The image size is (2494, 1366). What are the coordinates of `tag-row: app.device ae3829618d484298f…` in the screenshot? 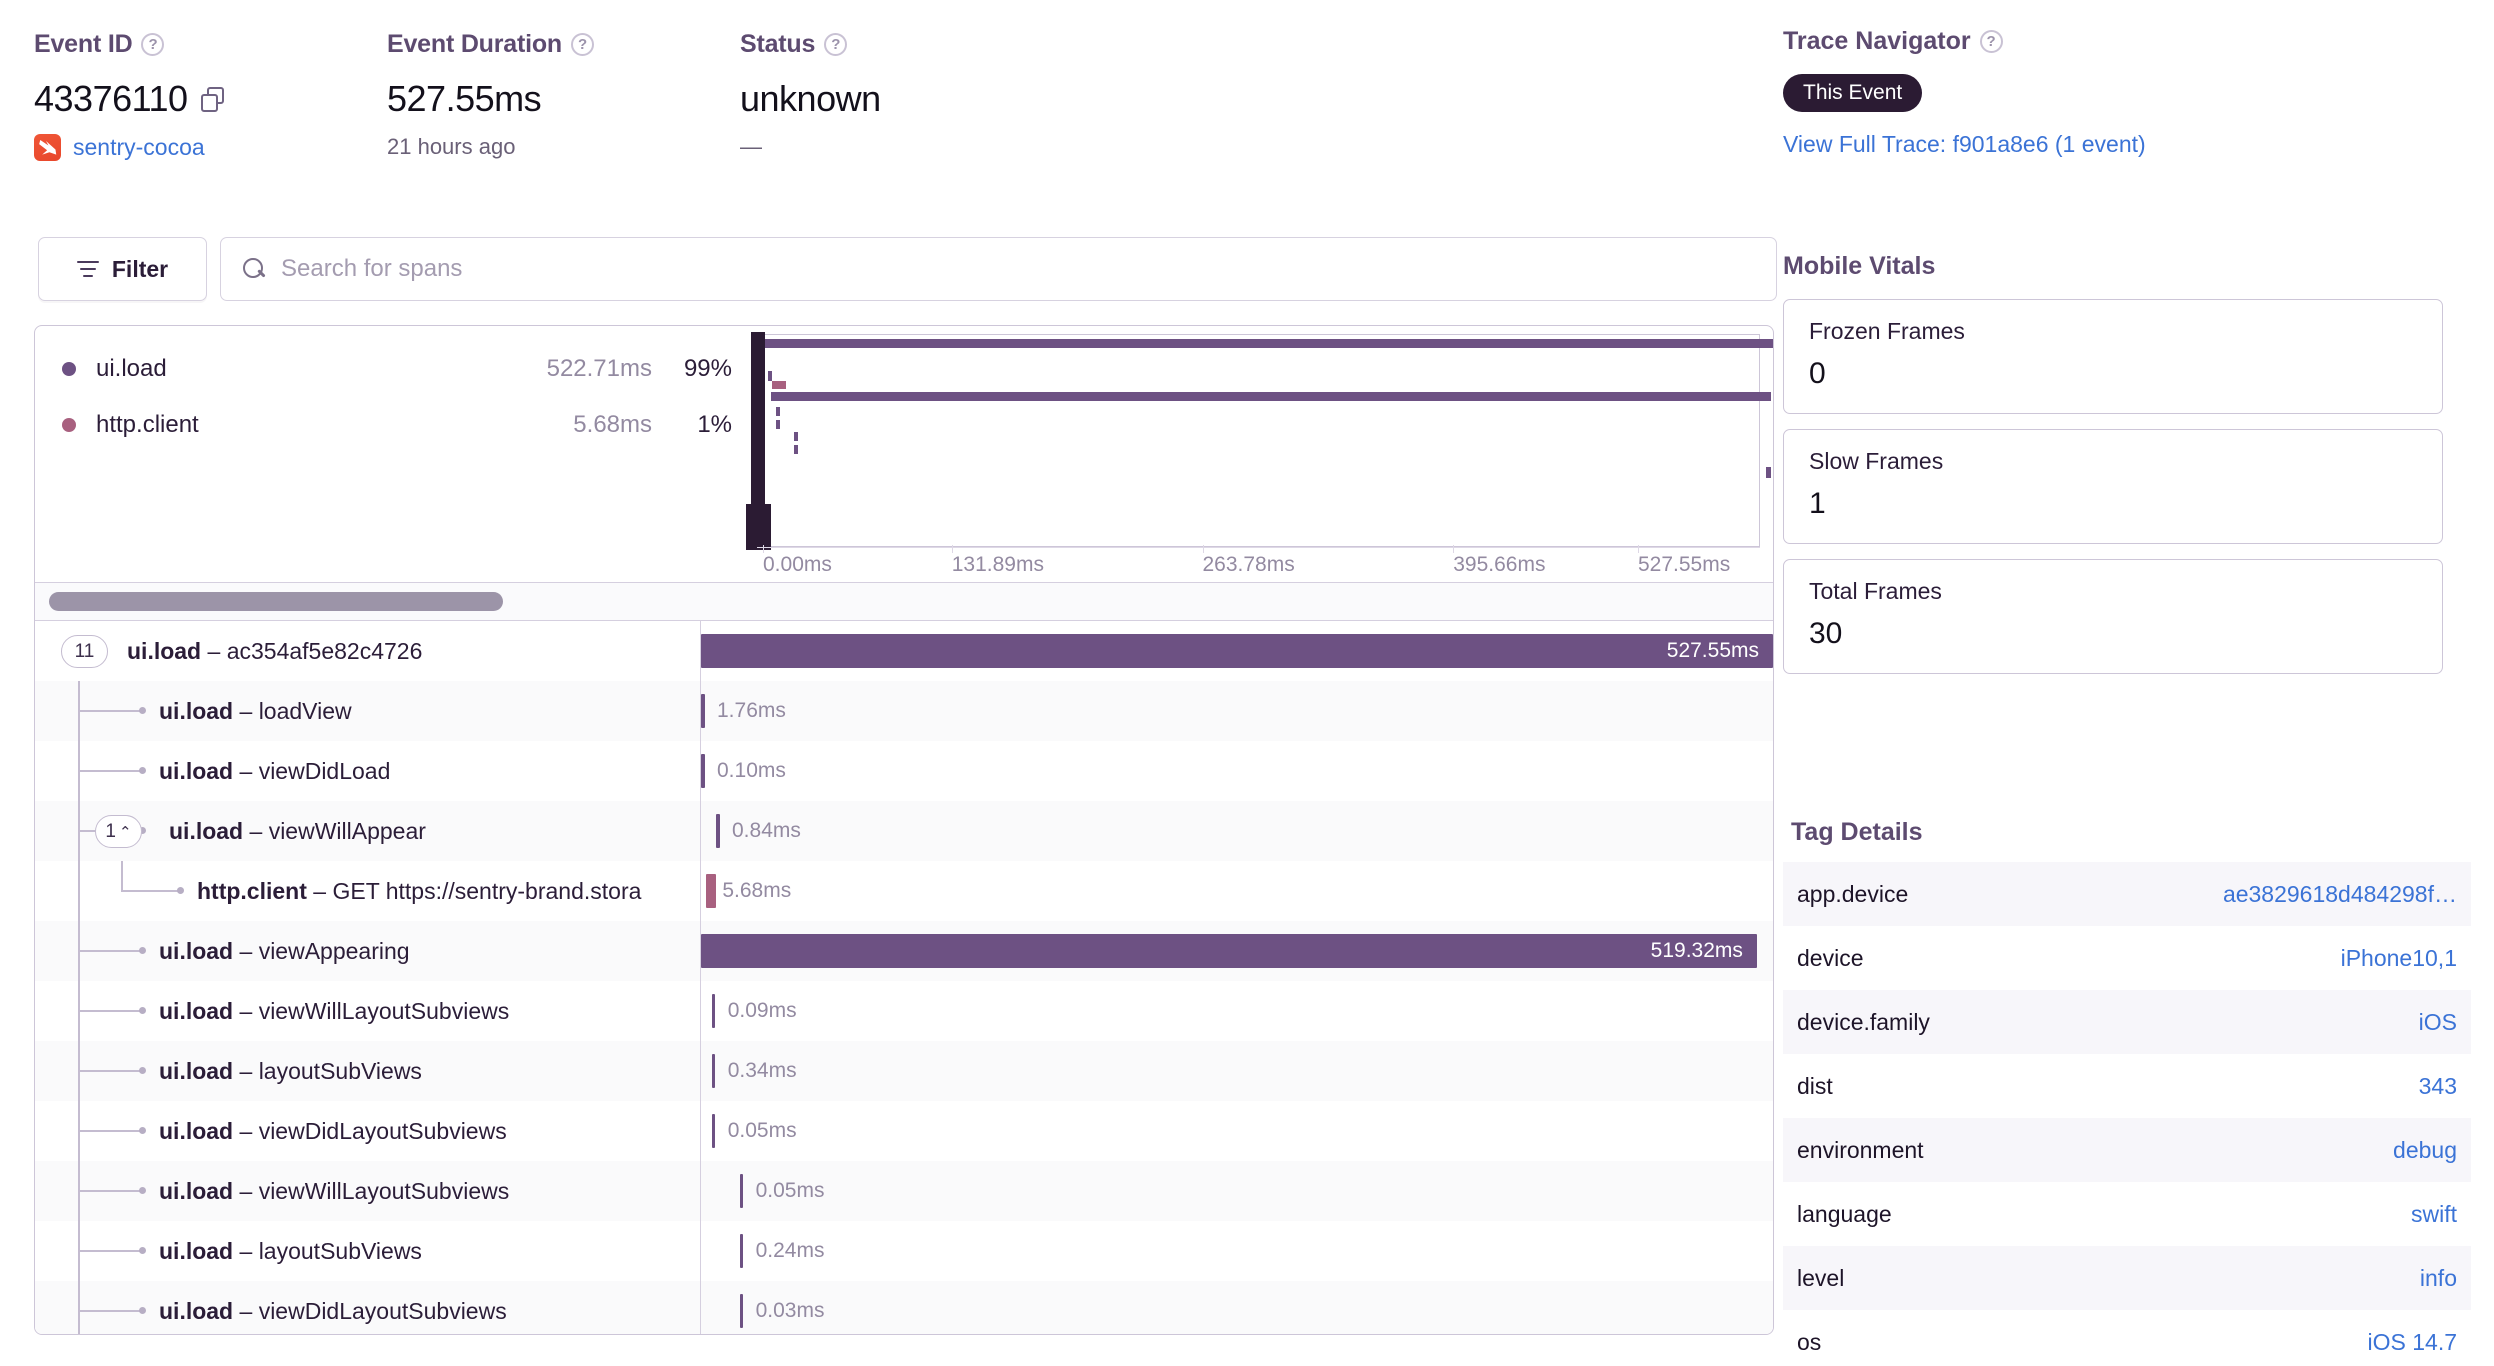 It's located at (2127, 894).